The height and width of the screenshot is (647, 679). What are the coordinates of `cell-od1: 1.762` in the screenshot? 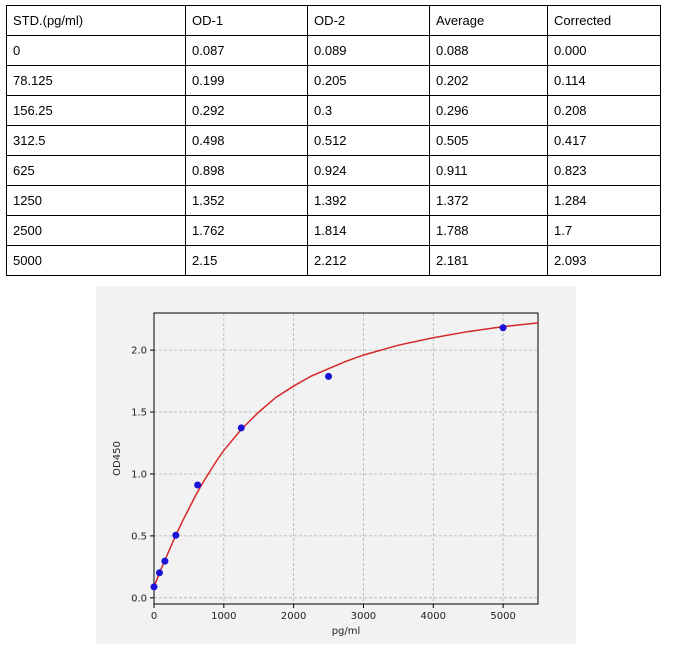 It's located at (246, 230).